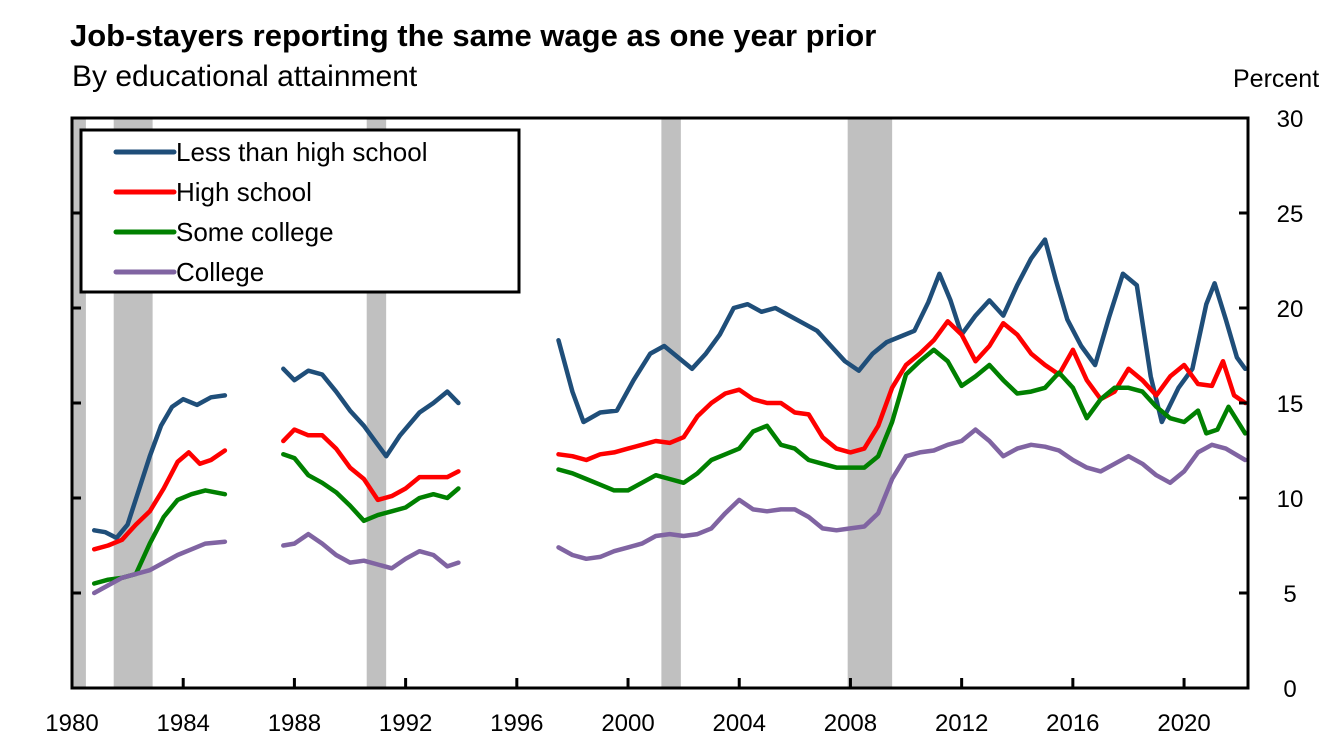 This screenshot has height=746, width=1340. I want to click on x-tick-label-2012: 2012, so click(961, 723).